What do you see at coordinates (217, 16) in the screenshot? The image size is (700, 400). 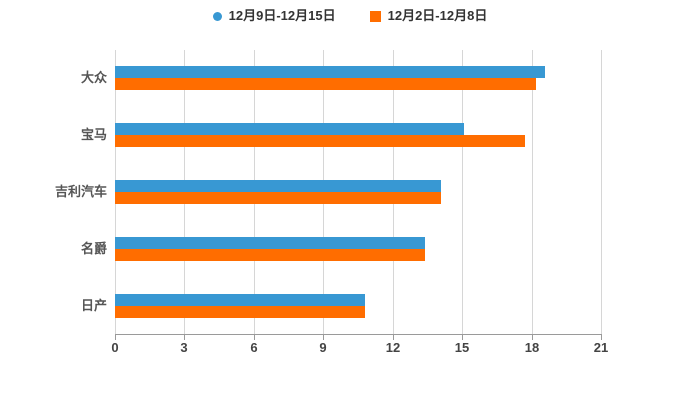 I see `legend-marker-circle-icon` at bounding box center [217, 16].